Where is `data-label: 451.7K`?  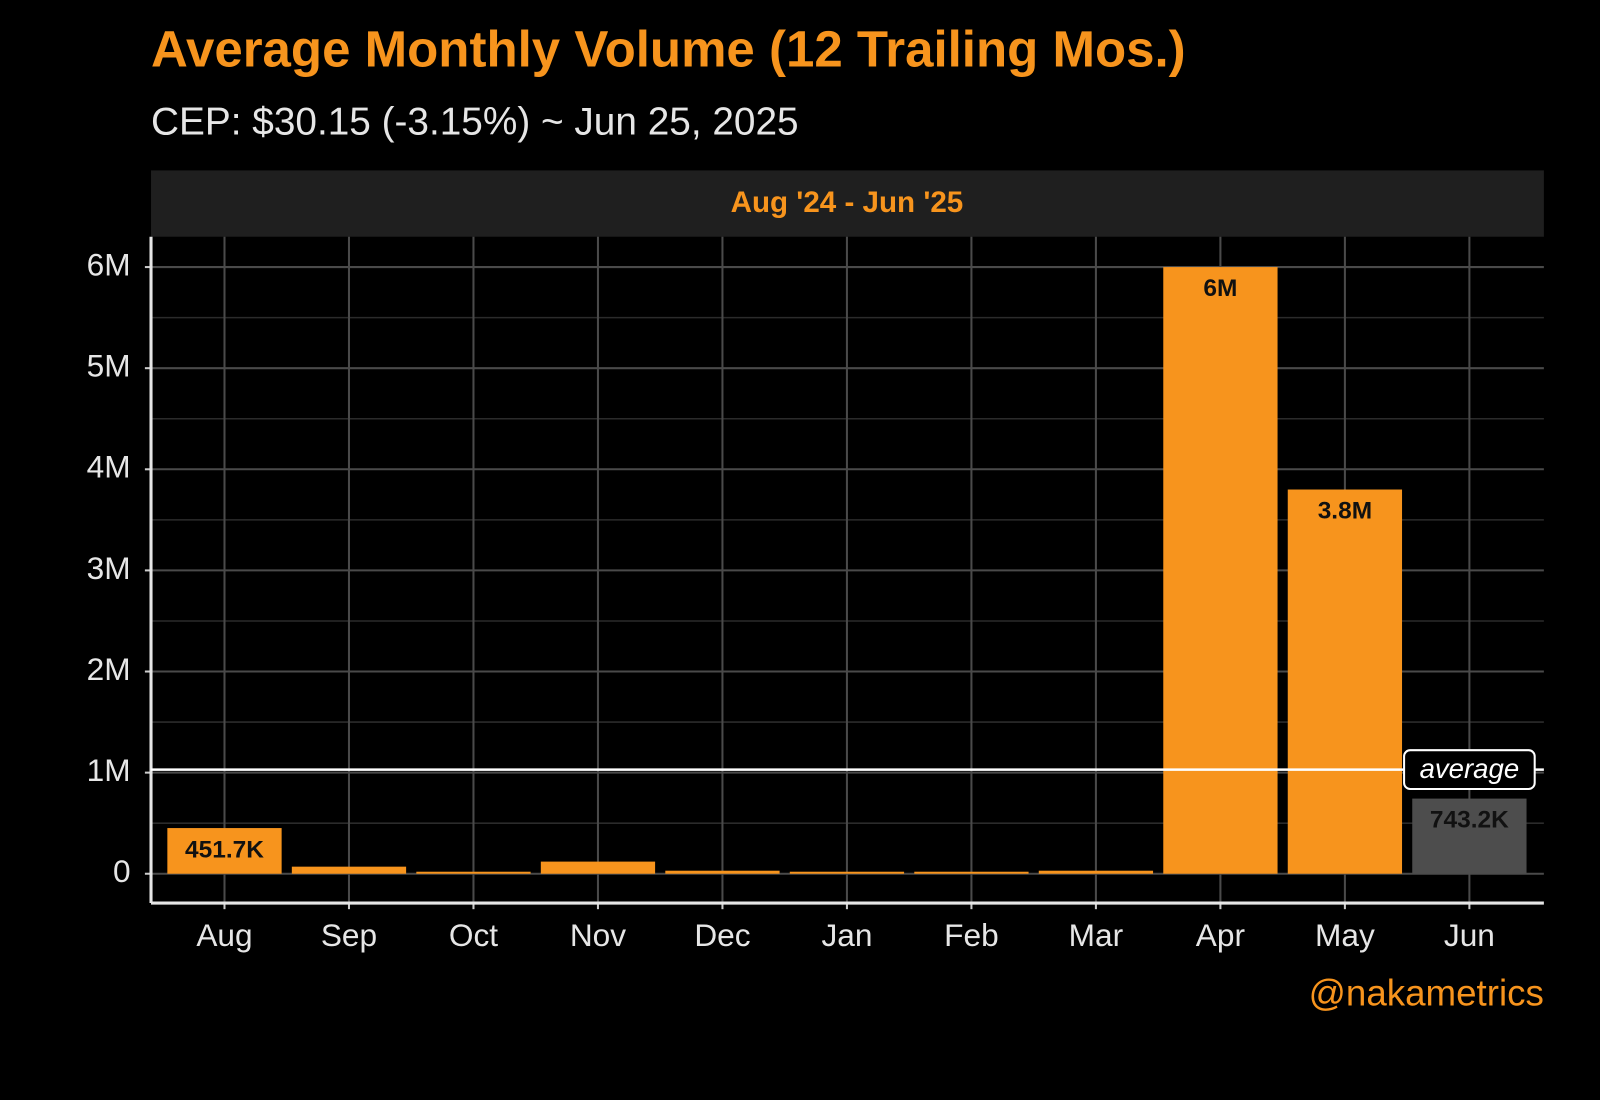
data-label: 451.7K is located at coordinates (224, 849).